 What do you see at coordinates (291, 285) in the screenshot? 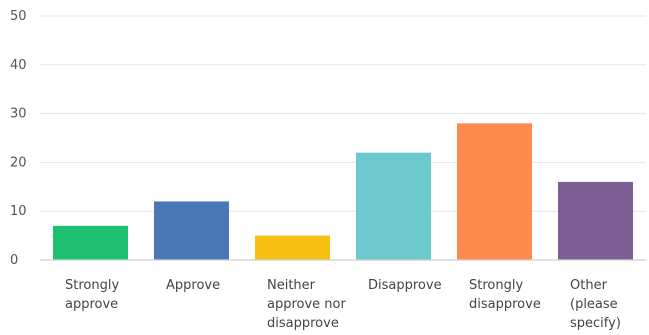
I see `x-category-label: Neither` at bounding box center [291, 285].